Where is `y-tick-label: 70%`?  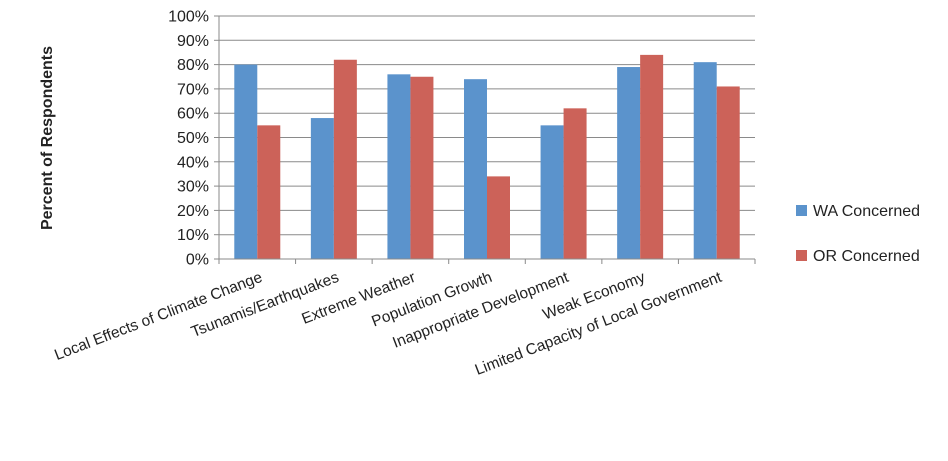
y-tick-label: 70% is located at coordinates (193, 89).